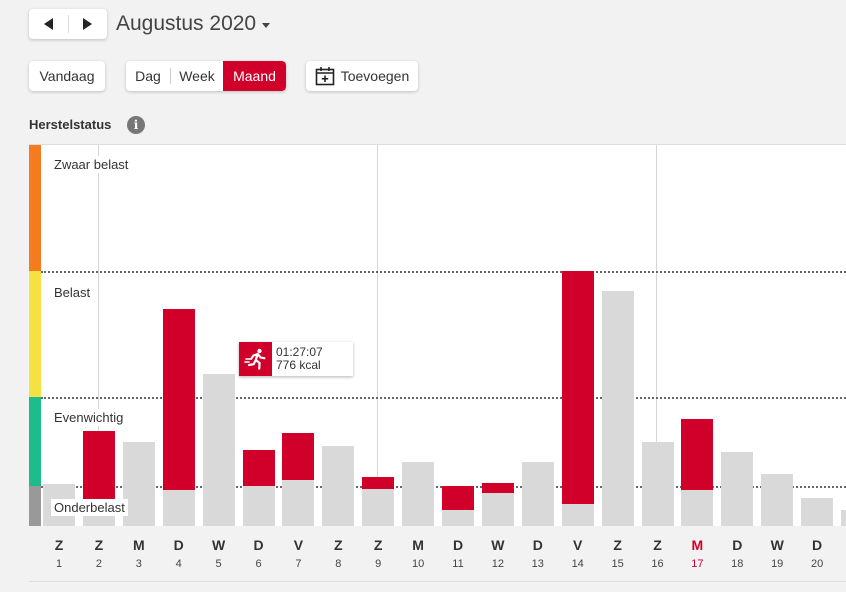  I want to click on day-number: 7, so click(298, 564).